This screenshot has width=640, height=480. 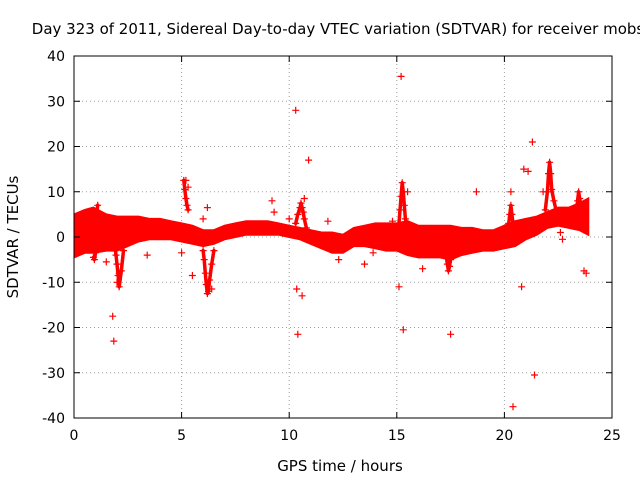 I want to click on y-tick-label: 30, so click(x=56, y=102).